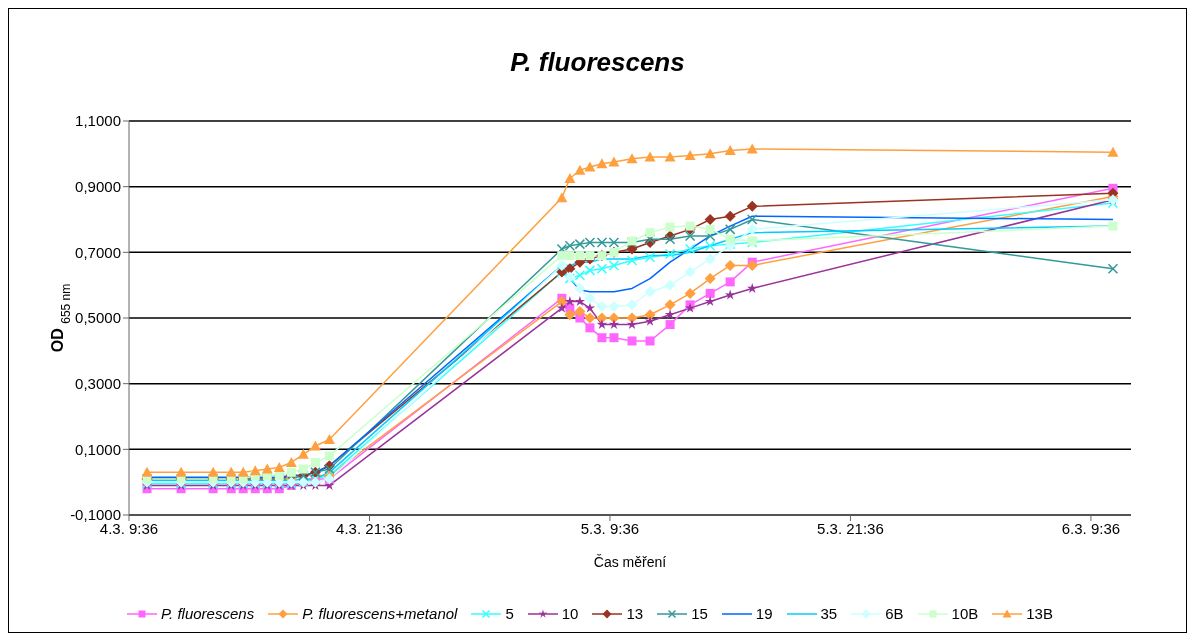  What do you see at coordinates (509, 613) in the screenshot?
I see `legend-label: 5` at bounding box center [509, 613].